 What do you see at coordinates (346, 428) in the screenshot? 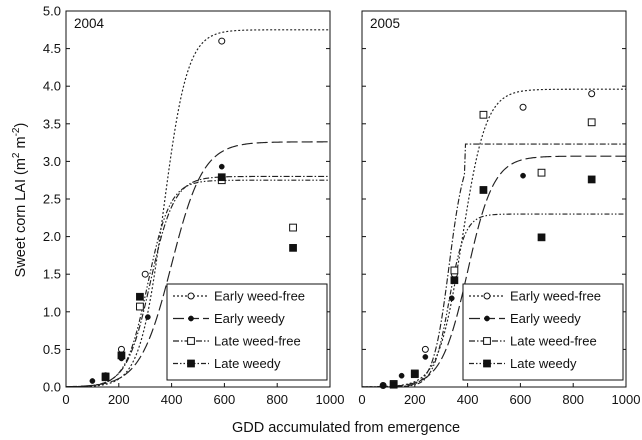
I see `x-axis-title: GDD accumulated from emergence` at bounding box center [346, 428].